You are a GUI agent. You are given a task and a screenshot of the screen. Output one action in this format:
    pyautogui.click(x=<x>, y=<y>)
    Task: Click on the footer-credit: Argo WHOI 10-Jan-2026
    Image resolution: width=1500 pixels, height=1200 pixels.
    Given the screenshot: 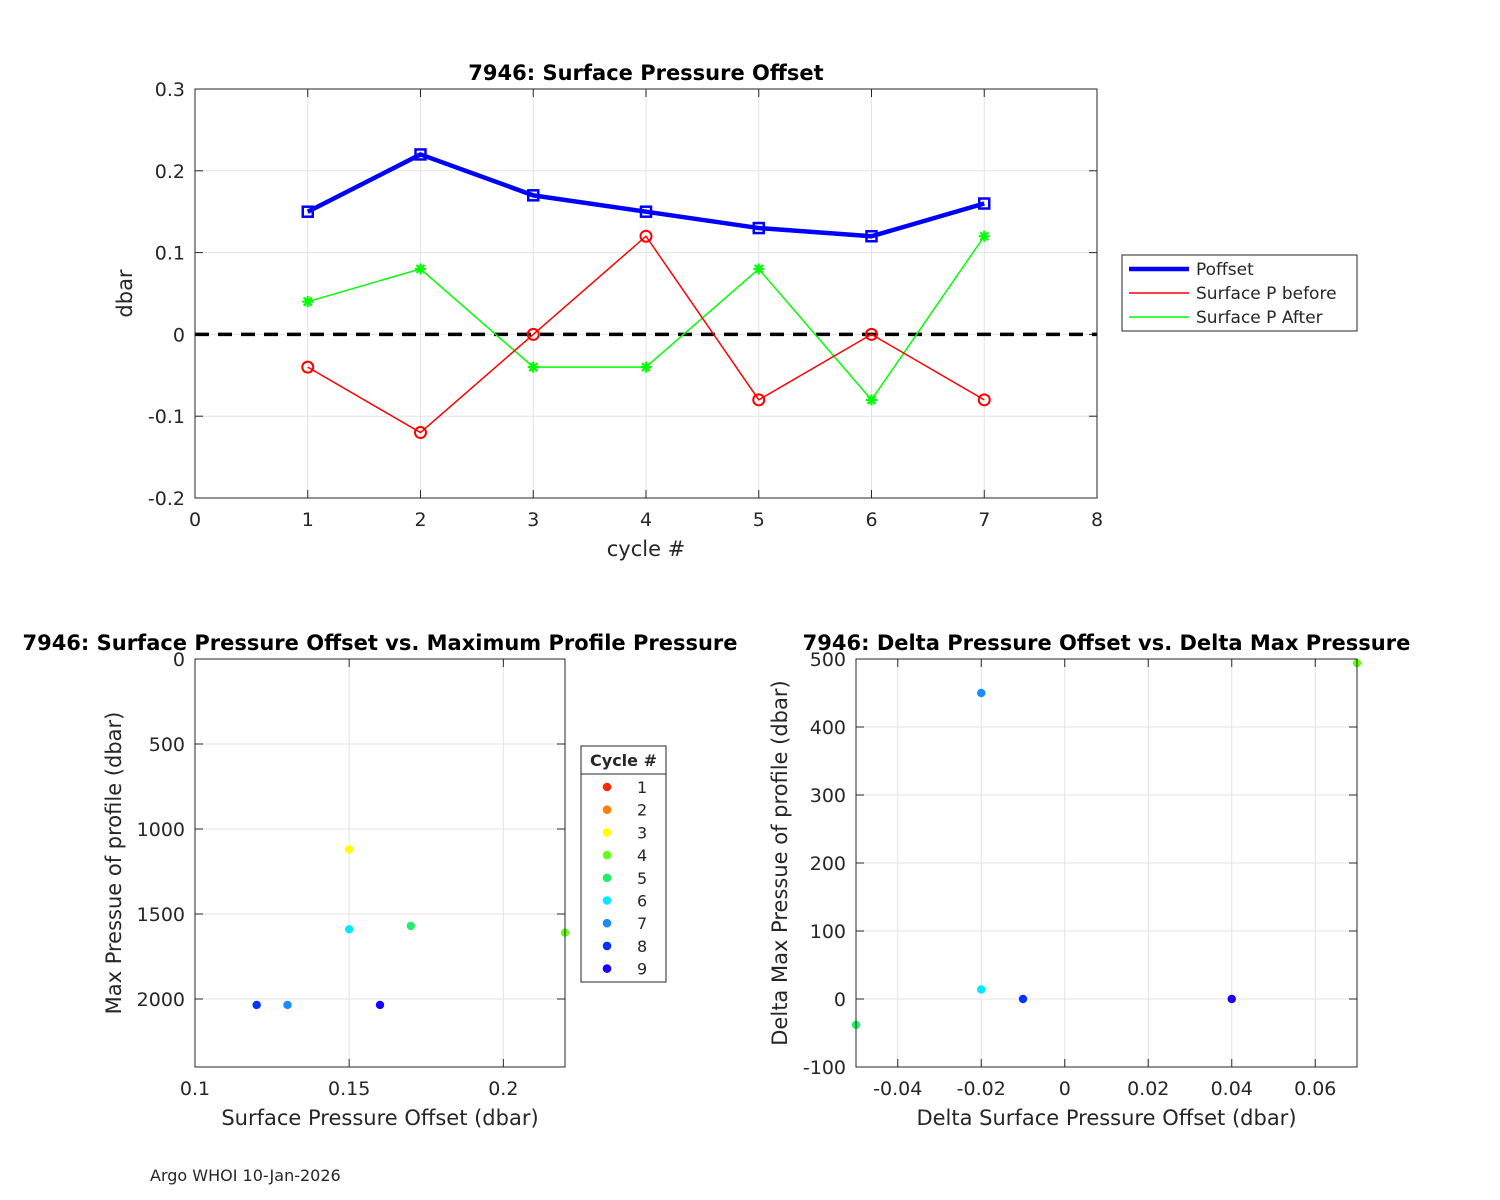 What is the action you would take?
    pyautogui.click(x=245, y=1175)
    